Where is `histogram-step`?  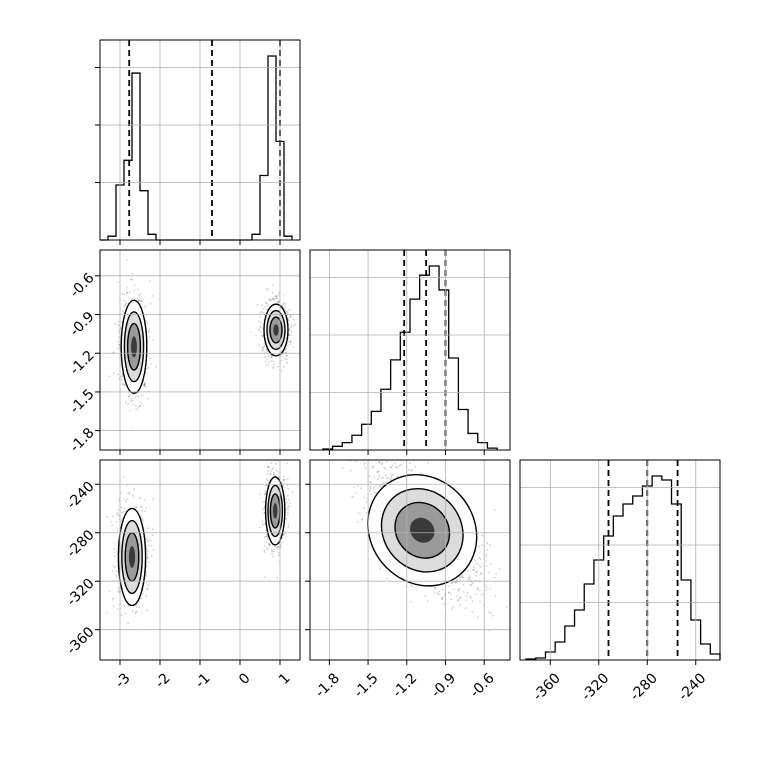
histogram-step is located at coordinates (623, 567).